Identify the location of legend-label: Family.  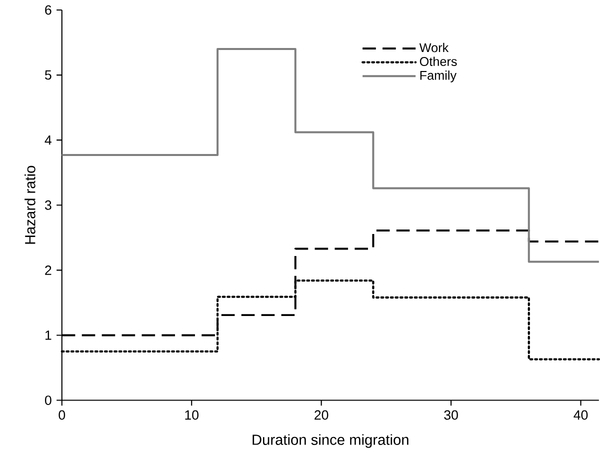
(438, 76).